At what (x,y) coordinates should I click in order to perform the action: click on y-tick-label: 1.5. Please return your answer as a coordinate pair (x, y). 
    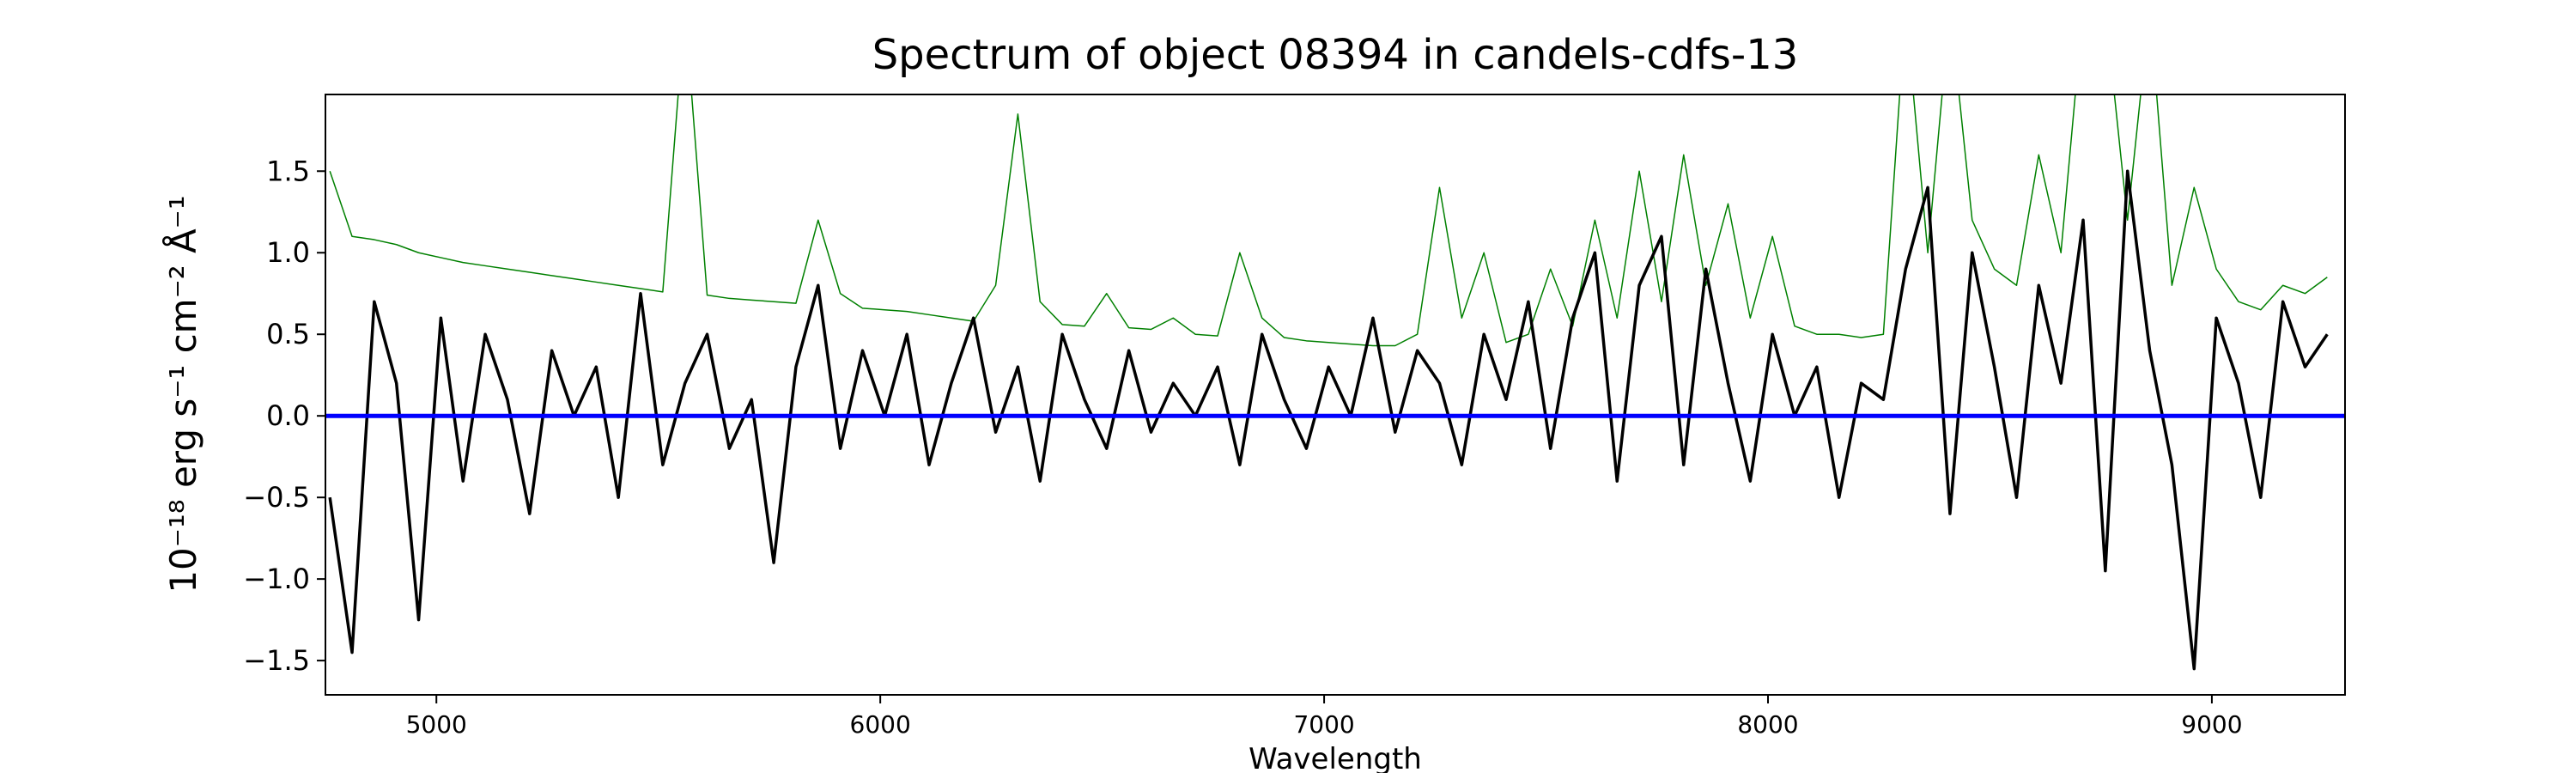
    Looking at the image, I should click on (288, 171).